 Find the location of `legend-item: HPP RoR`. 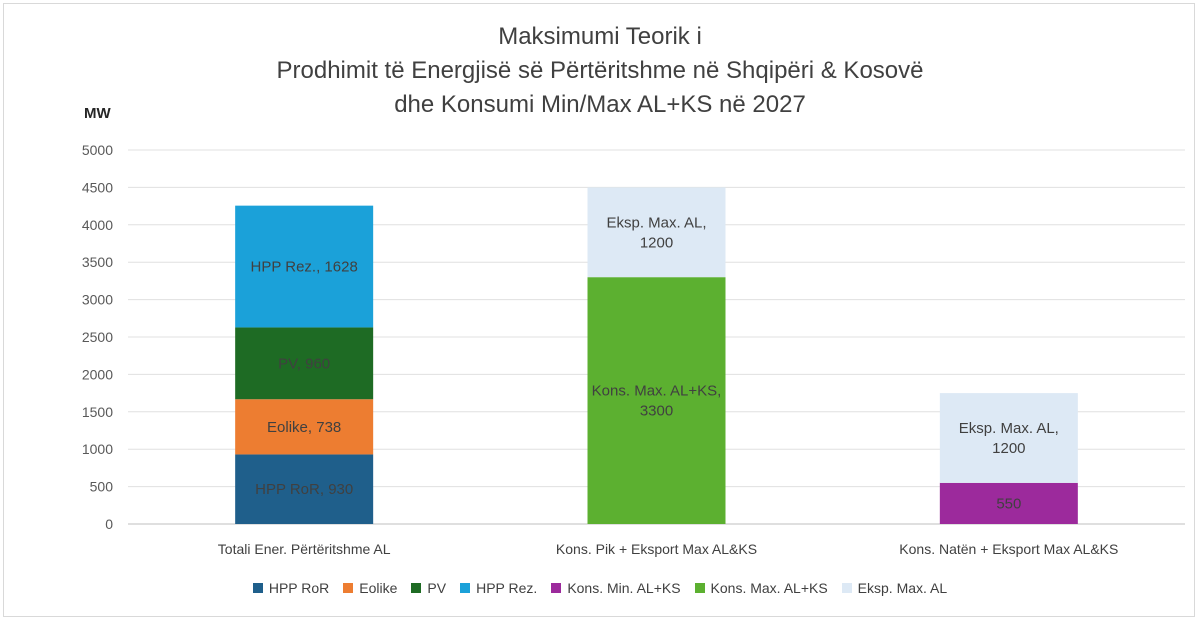

legend-item: HPP RoR is located at coordinates (291, 588).